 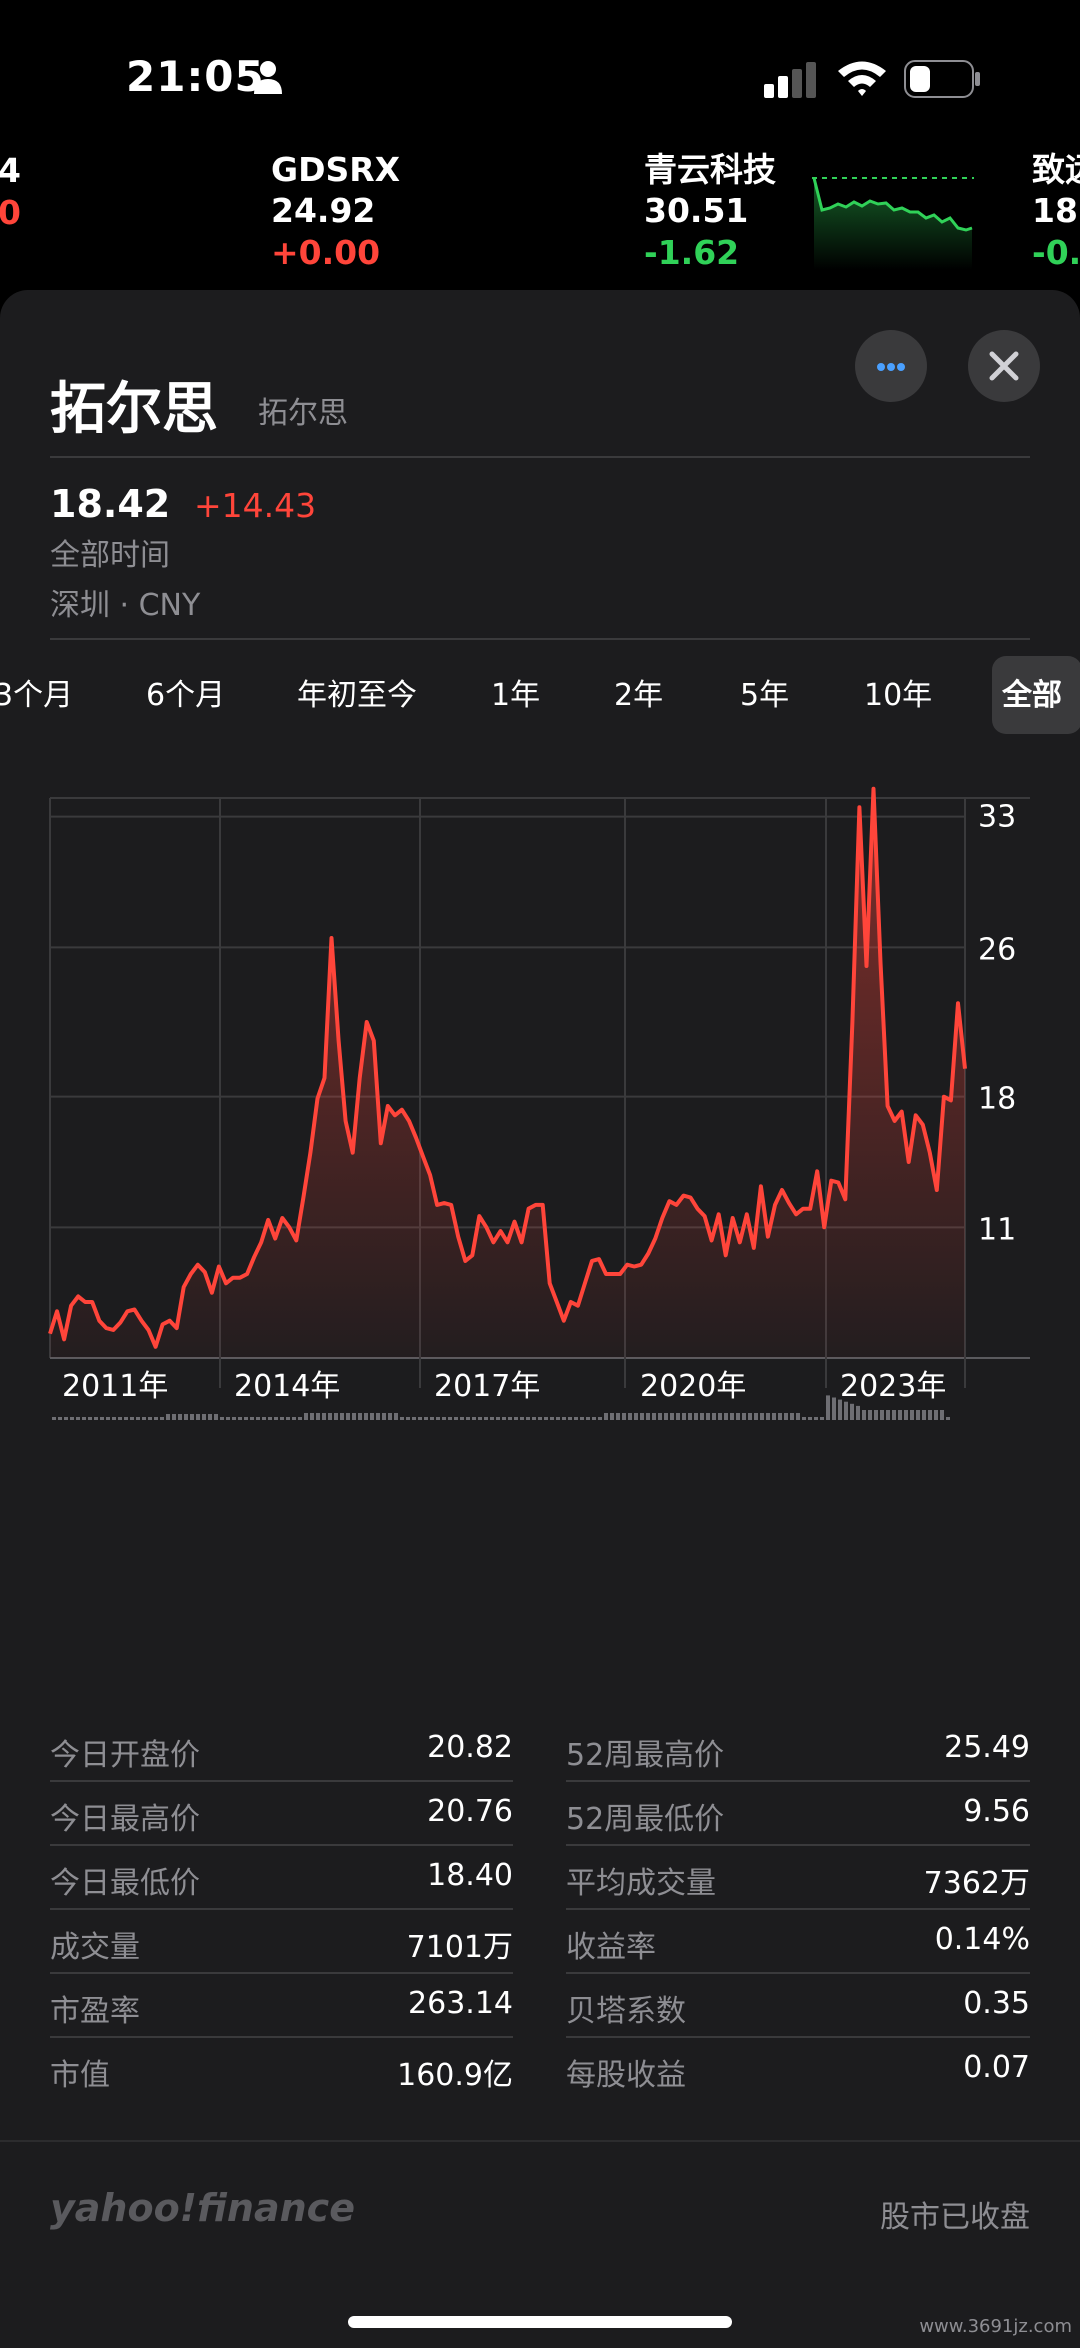 What do you see at coordinates (540, 457) in the screenshot?
I see `header-divider` at bounding box center [540, 457].